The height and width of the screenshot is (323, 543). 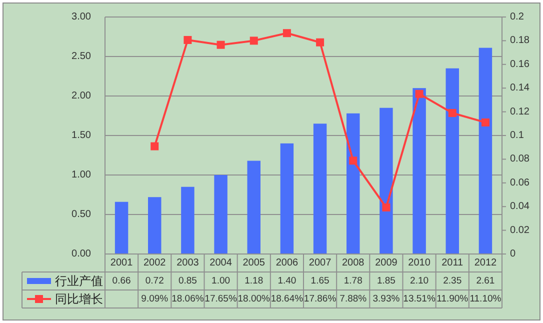 I want to click on data-label: 1.65, so click(x=320, y=281).